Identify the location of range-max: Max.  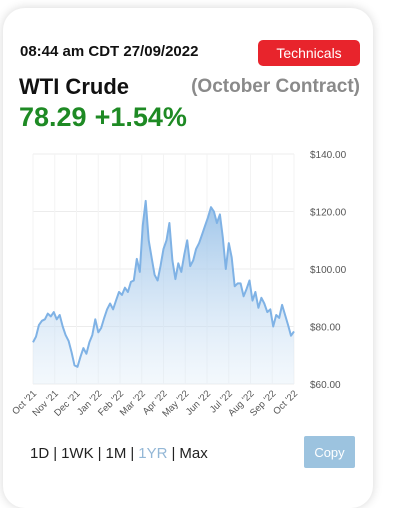
(193, 453).